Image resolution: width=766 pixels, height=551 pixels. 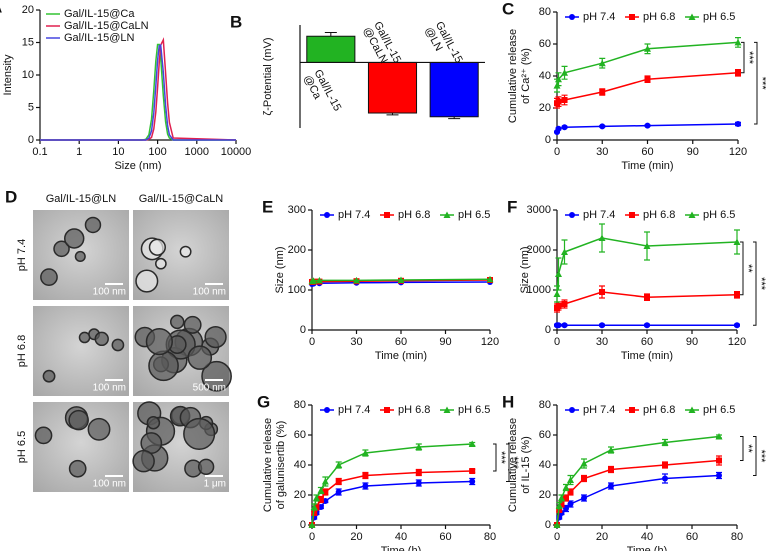 I want to click on x-tick-label: 0.1, so click(x=39, y=152).